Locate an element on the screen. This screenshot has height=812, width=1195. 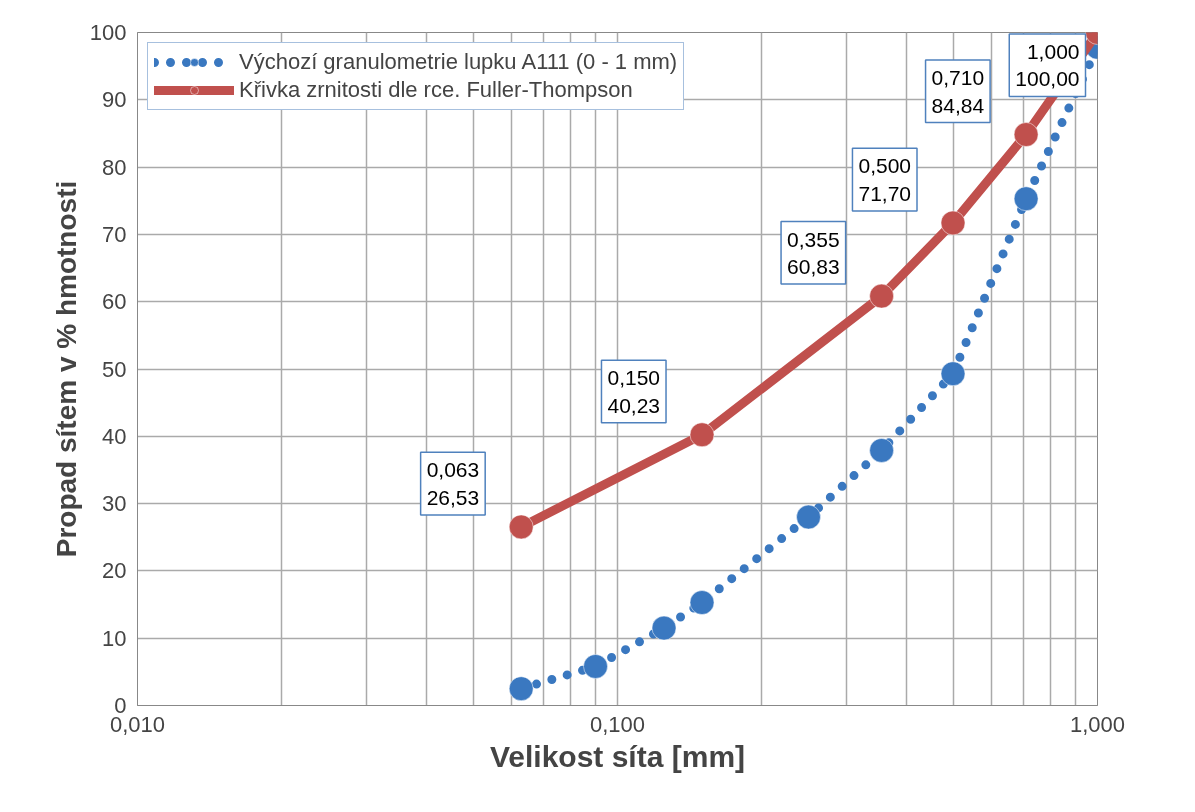
y-tick-label: 70 is located at coordinates (114, 234).